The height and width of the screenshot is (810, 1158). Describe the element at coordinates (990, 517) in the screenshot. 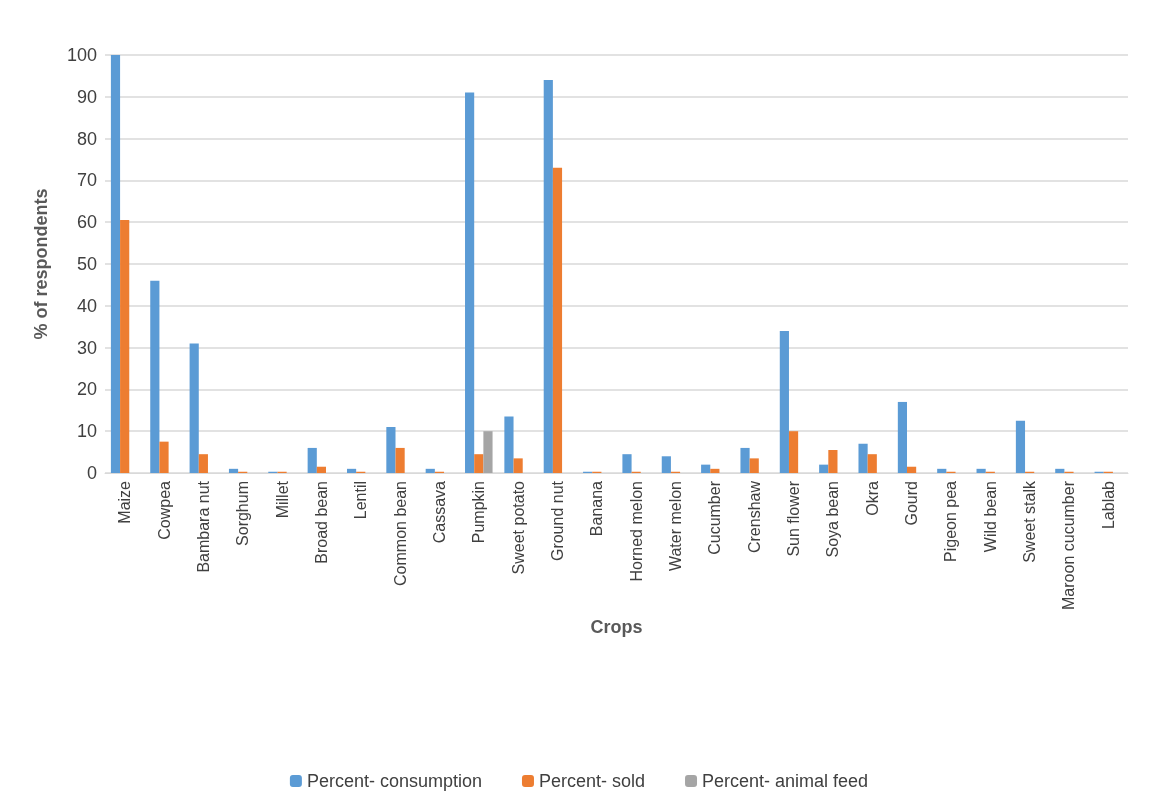

I see `x-tick-label: Wild bean` at that location.